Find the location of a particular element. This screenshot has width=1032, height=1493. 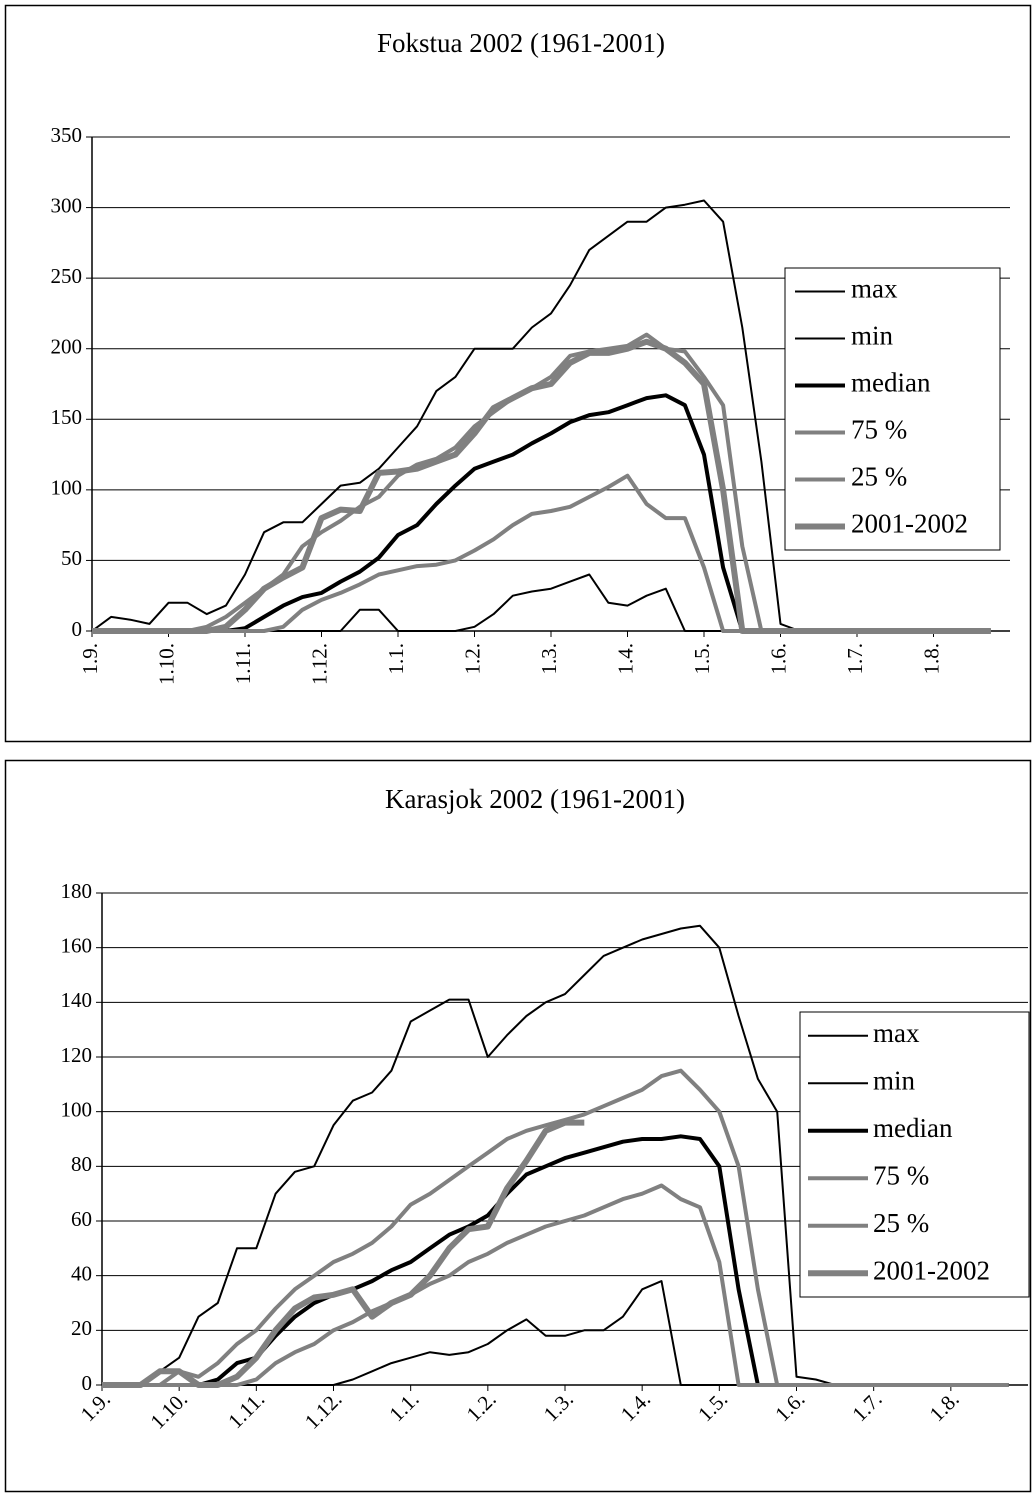

y-tick-label: 80 is located at coordinates (81, 1164).